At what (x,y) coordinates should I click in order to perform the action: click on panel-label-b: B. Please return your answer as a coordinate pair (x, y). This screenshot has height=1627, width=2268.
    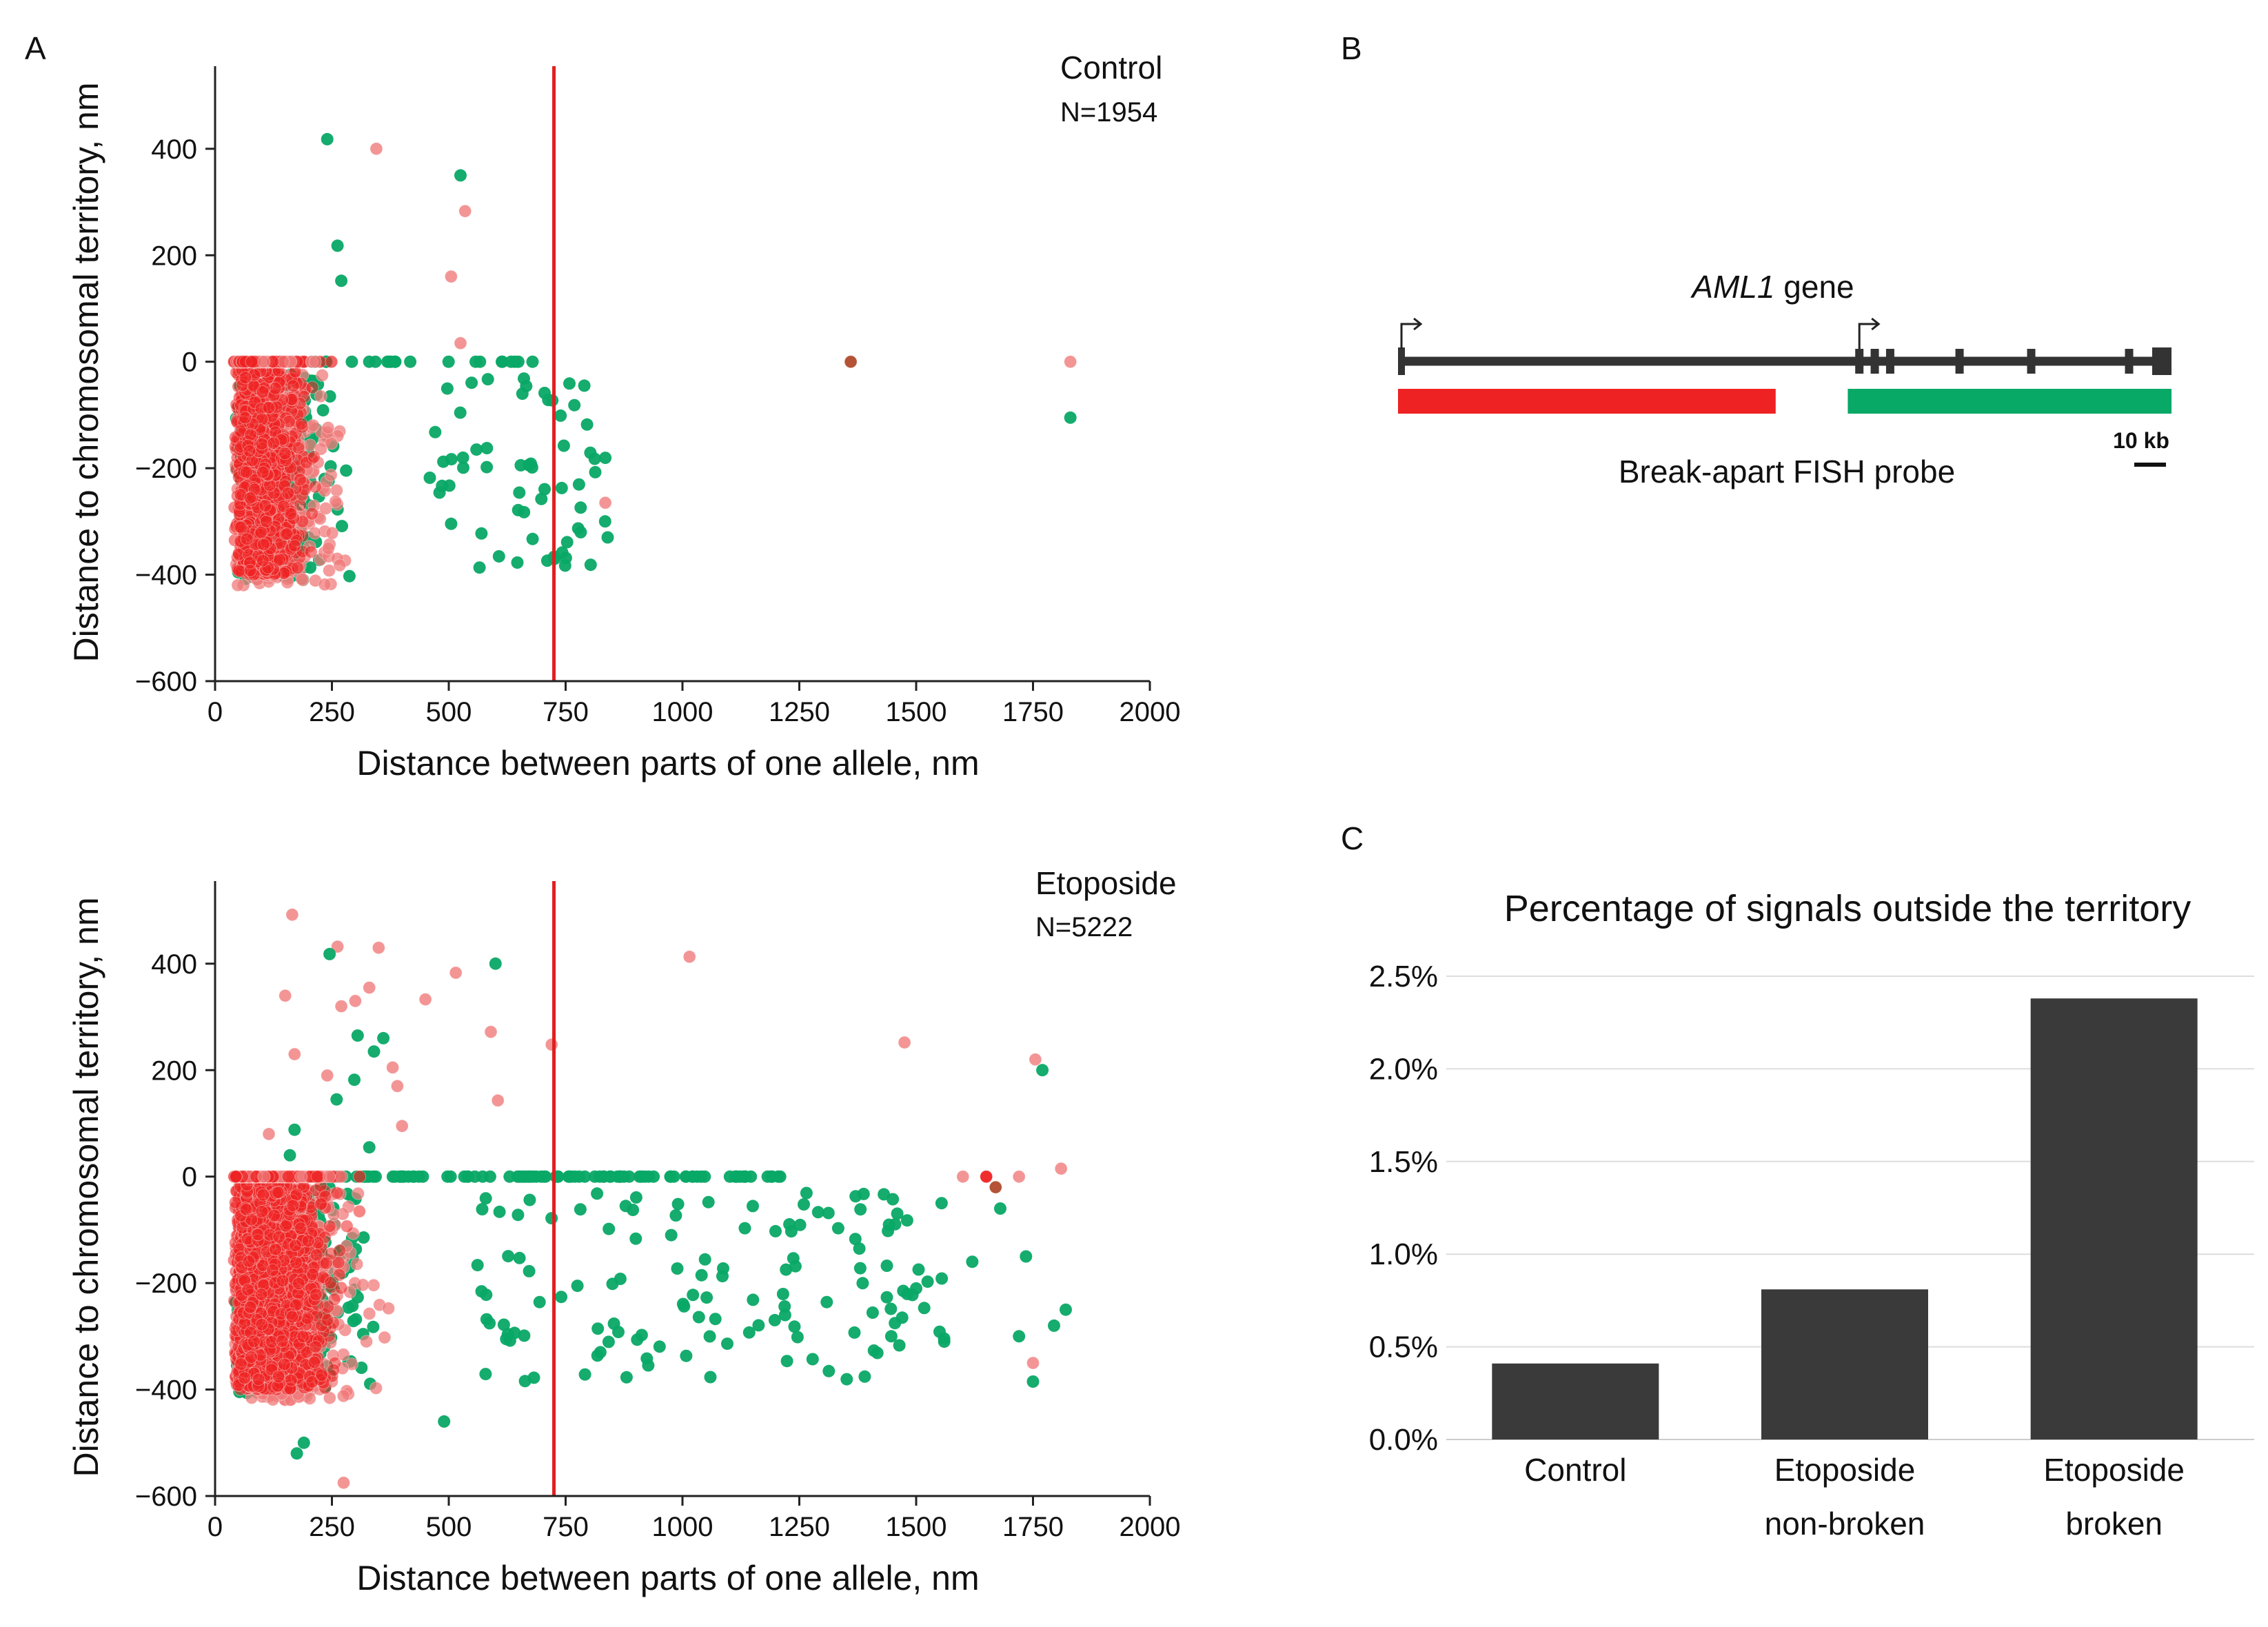
    Looking at the image, I should click on (1351, 48).